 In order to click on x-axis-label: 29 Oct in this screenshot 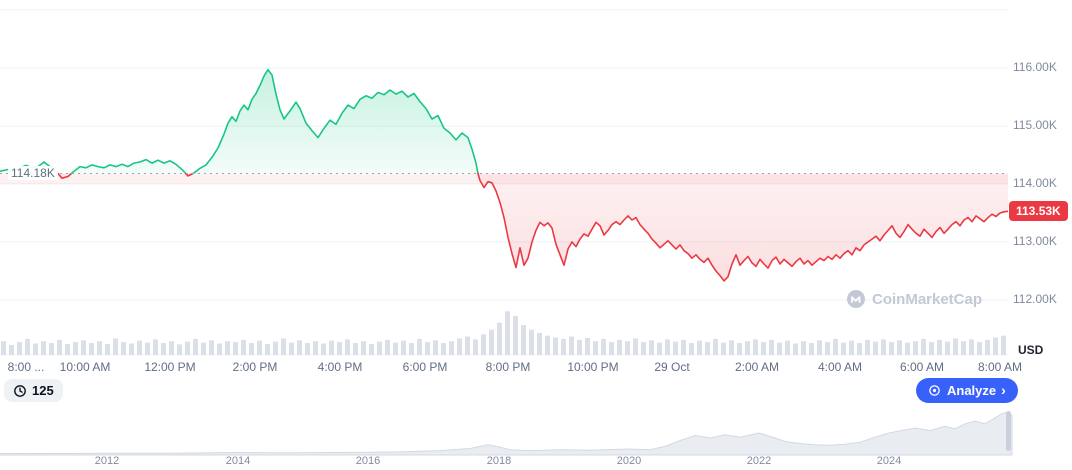, I will do `click(672, 367)`.